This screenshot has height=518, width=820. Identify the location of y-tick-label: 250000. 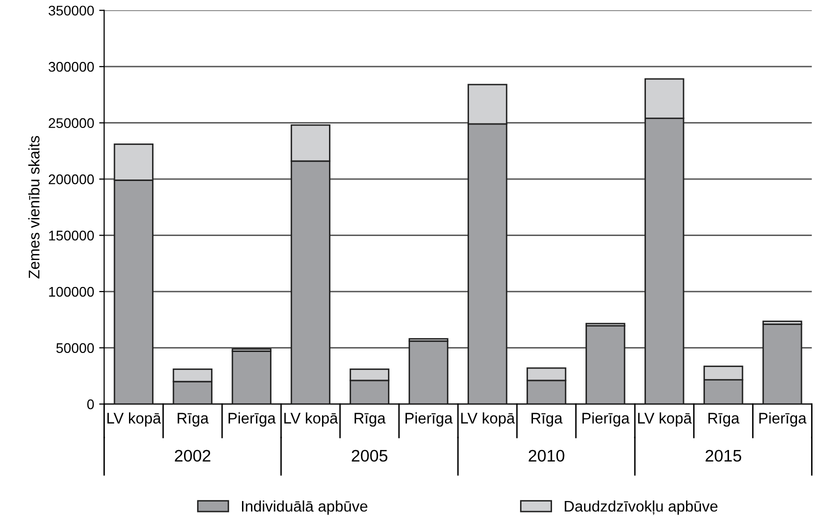
(71, 123).